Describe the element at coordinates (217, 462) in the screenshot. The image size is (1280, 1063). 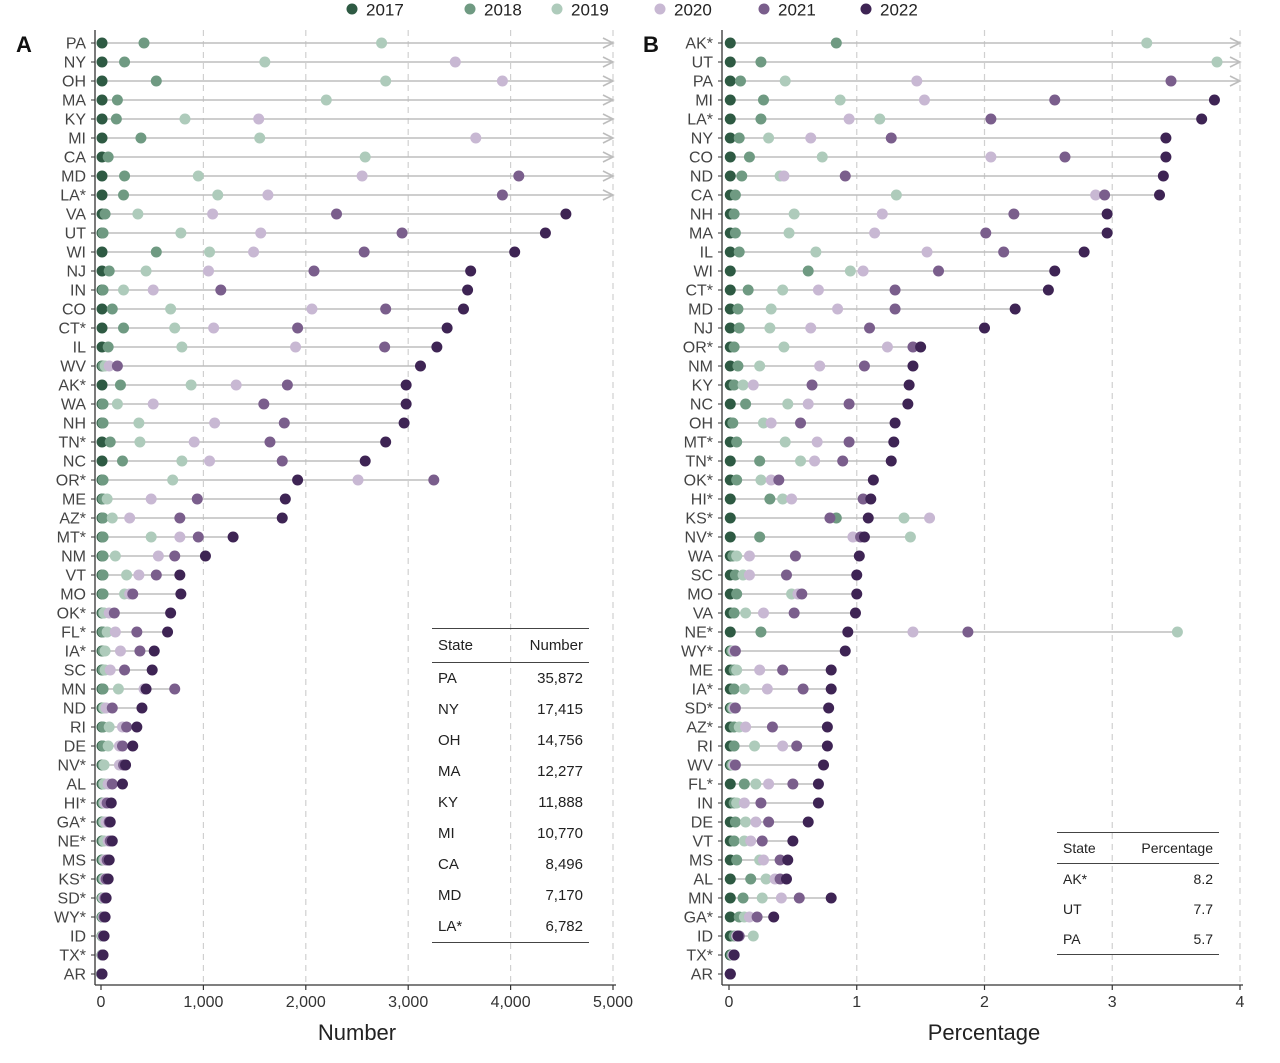
I see `data-row: NC` at that location.